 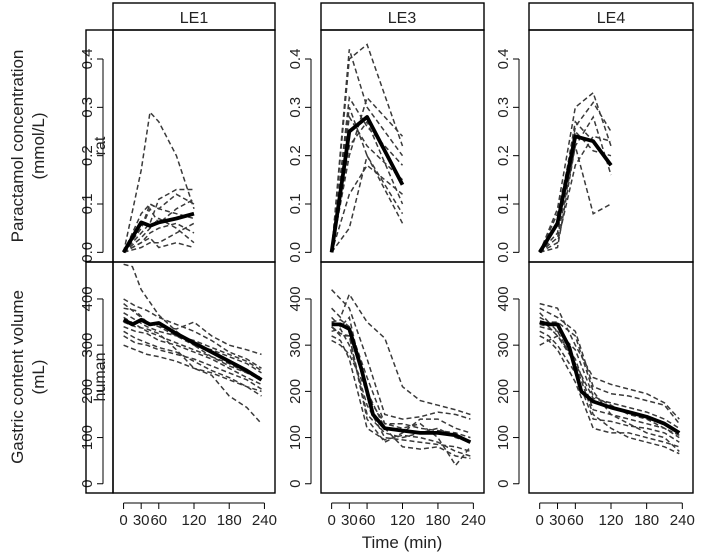 What do you see at coordinates (194, 16) in the screenshot?
I see `strip-le1-box` at bounding box center [194, 16].